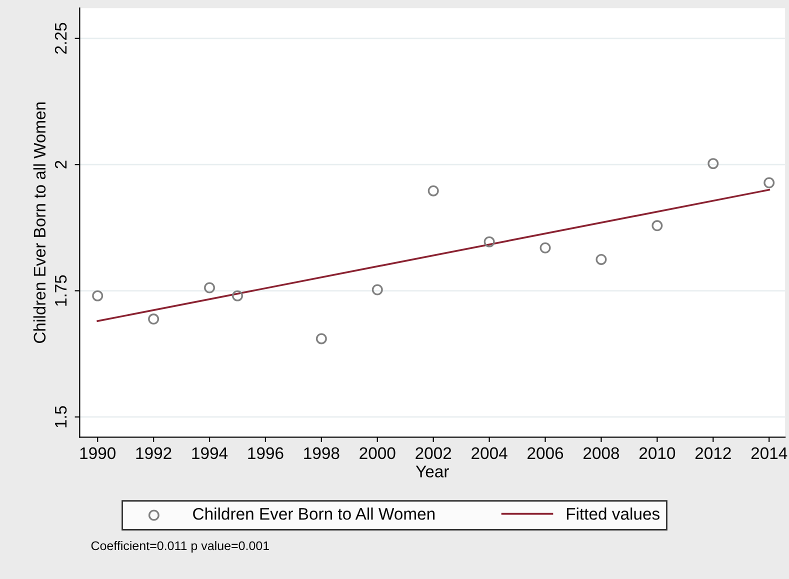 The image size is (789, 579). I want to click on x-tick-label: 2000, so click(378, 453).